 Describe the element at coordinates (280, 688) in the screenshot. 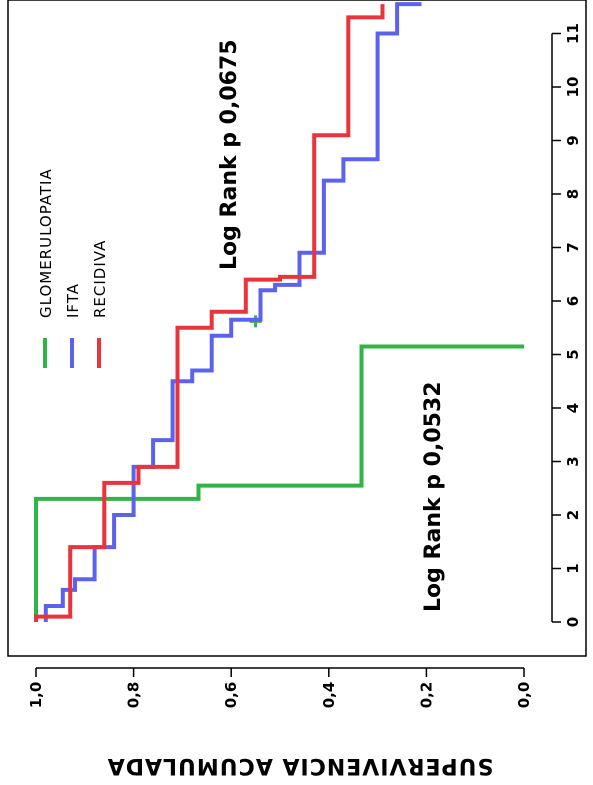

I see `y-axis: 0,0 0,2 0,4 0,6 0,8 1,0` at that location.